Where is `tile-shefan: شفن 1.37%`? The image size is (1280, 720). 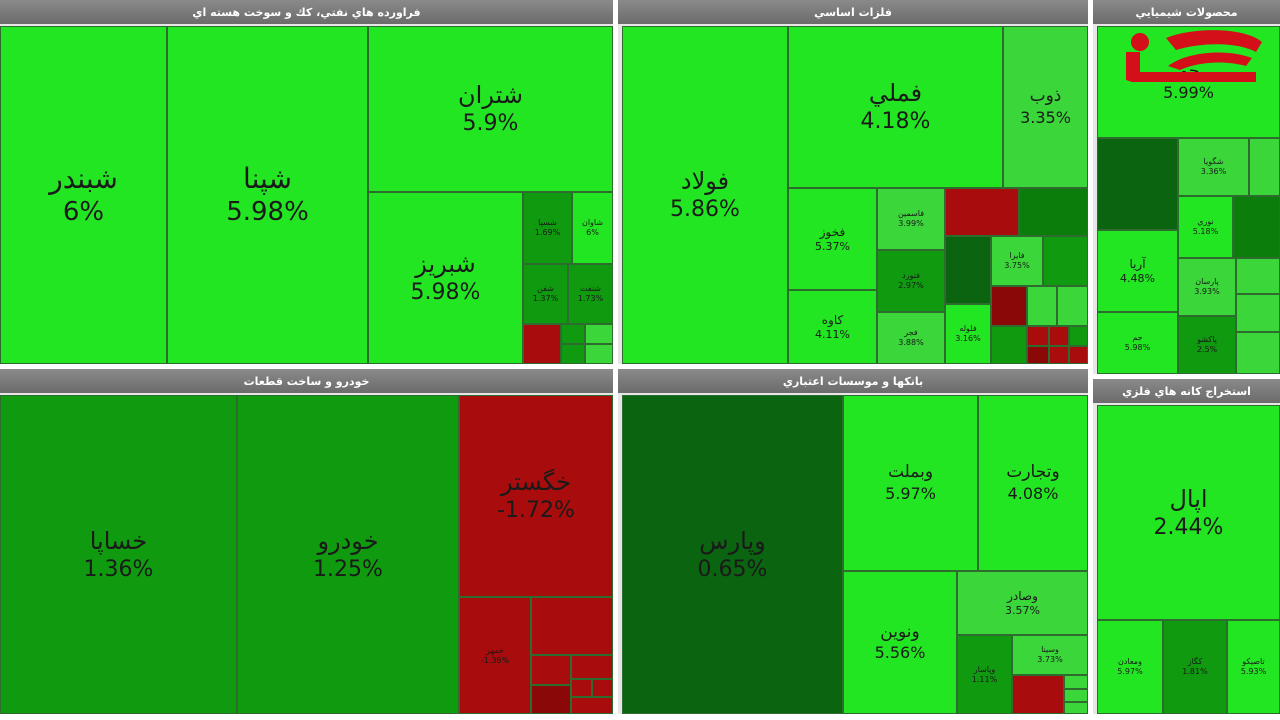
tile-shefan: شفن 1.37% is located at coordinates (545, 294).